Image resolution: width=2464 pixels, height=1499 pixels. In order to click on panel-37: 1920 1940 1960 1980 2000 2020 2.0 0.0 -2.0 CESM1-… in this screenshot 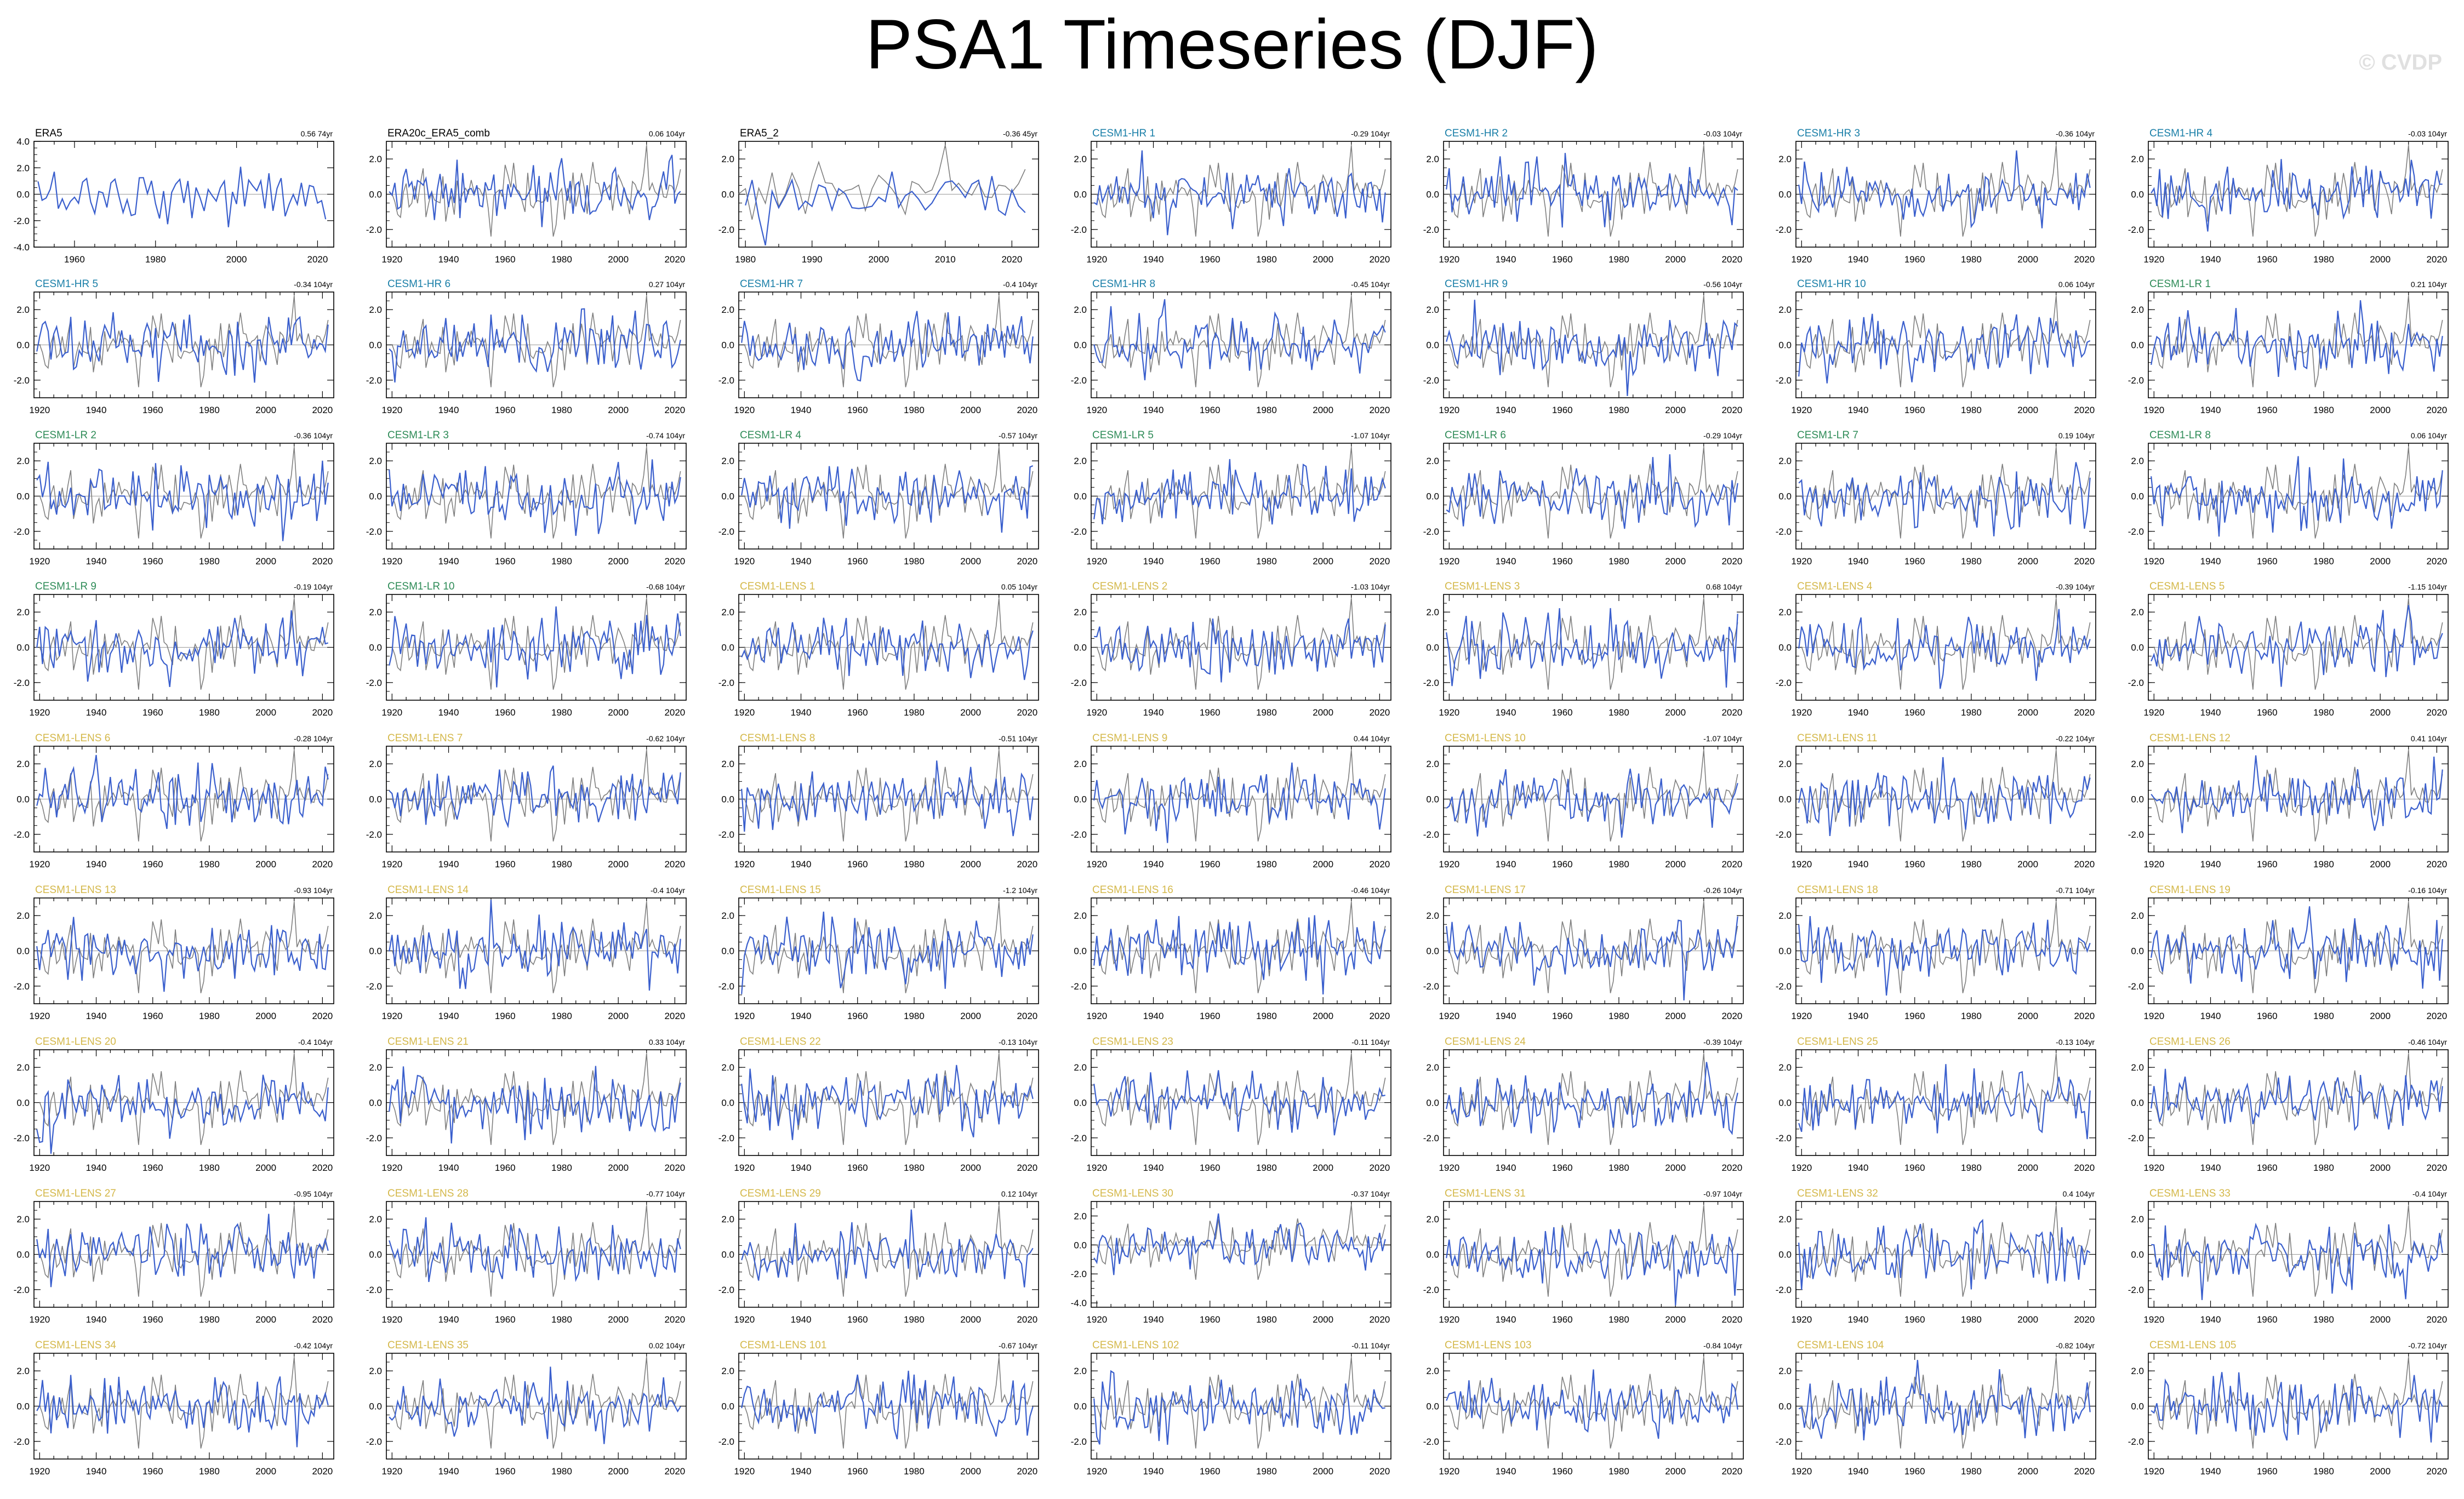, I will do `click(526, 952)`.